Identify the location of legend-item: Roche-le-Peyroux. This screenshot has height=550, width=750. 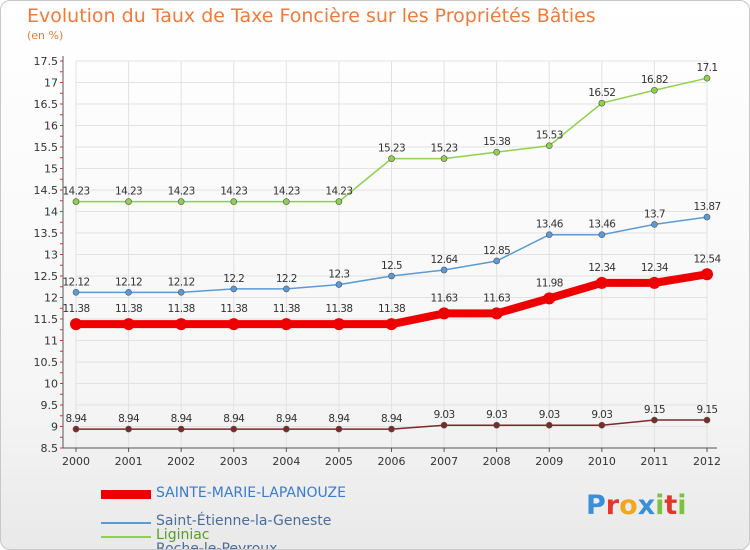
(261, 545).